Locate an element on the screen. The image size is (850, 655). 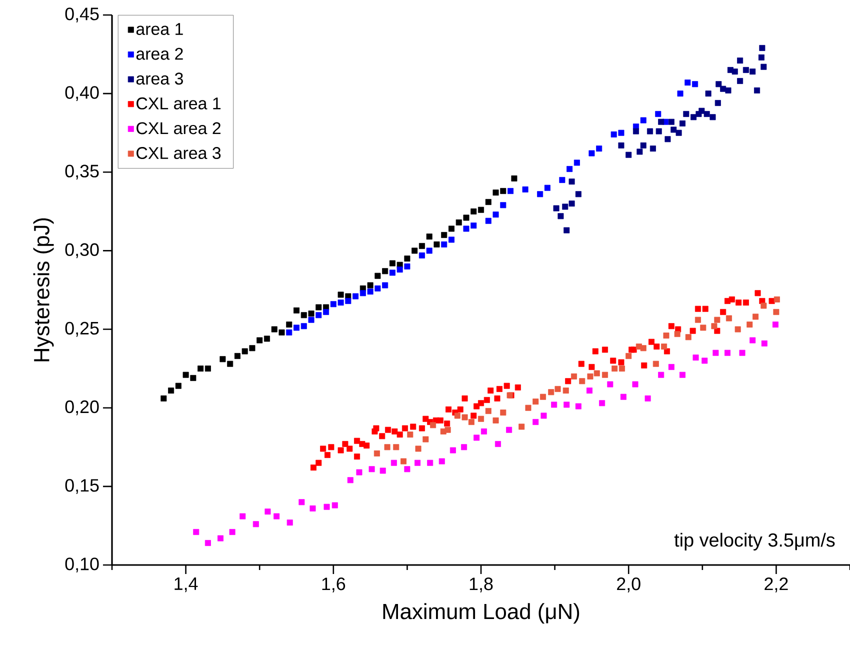
x-tick-label: 2,2 is located at coordinates (776, 585).